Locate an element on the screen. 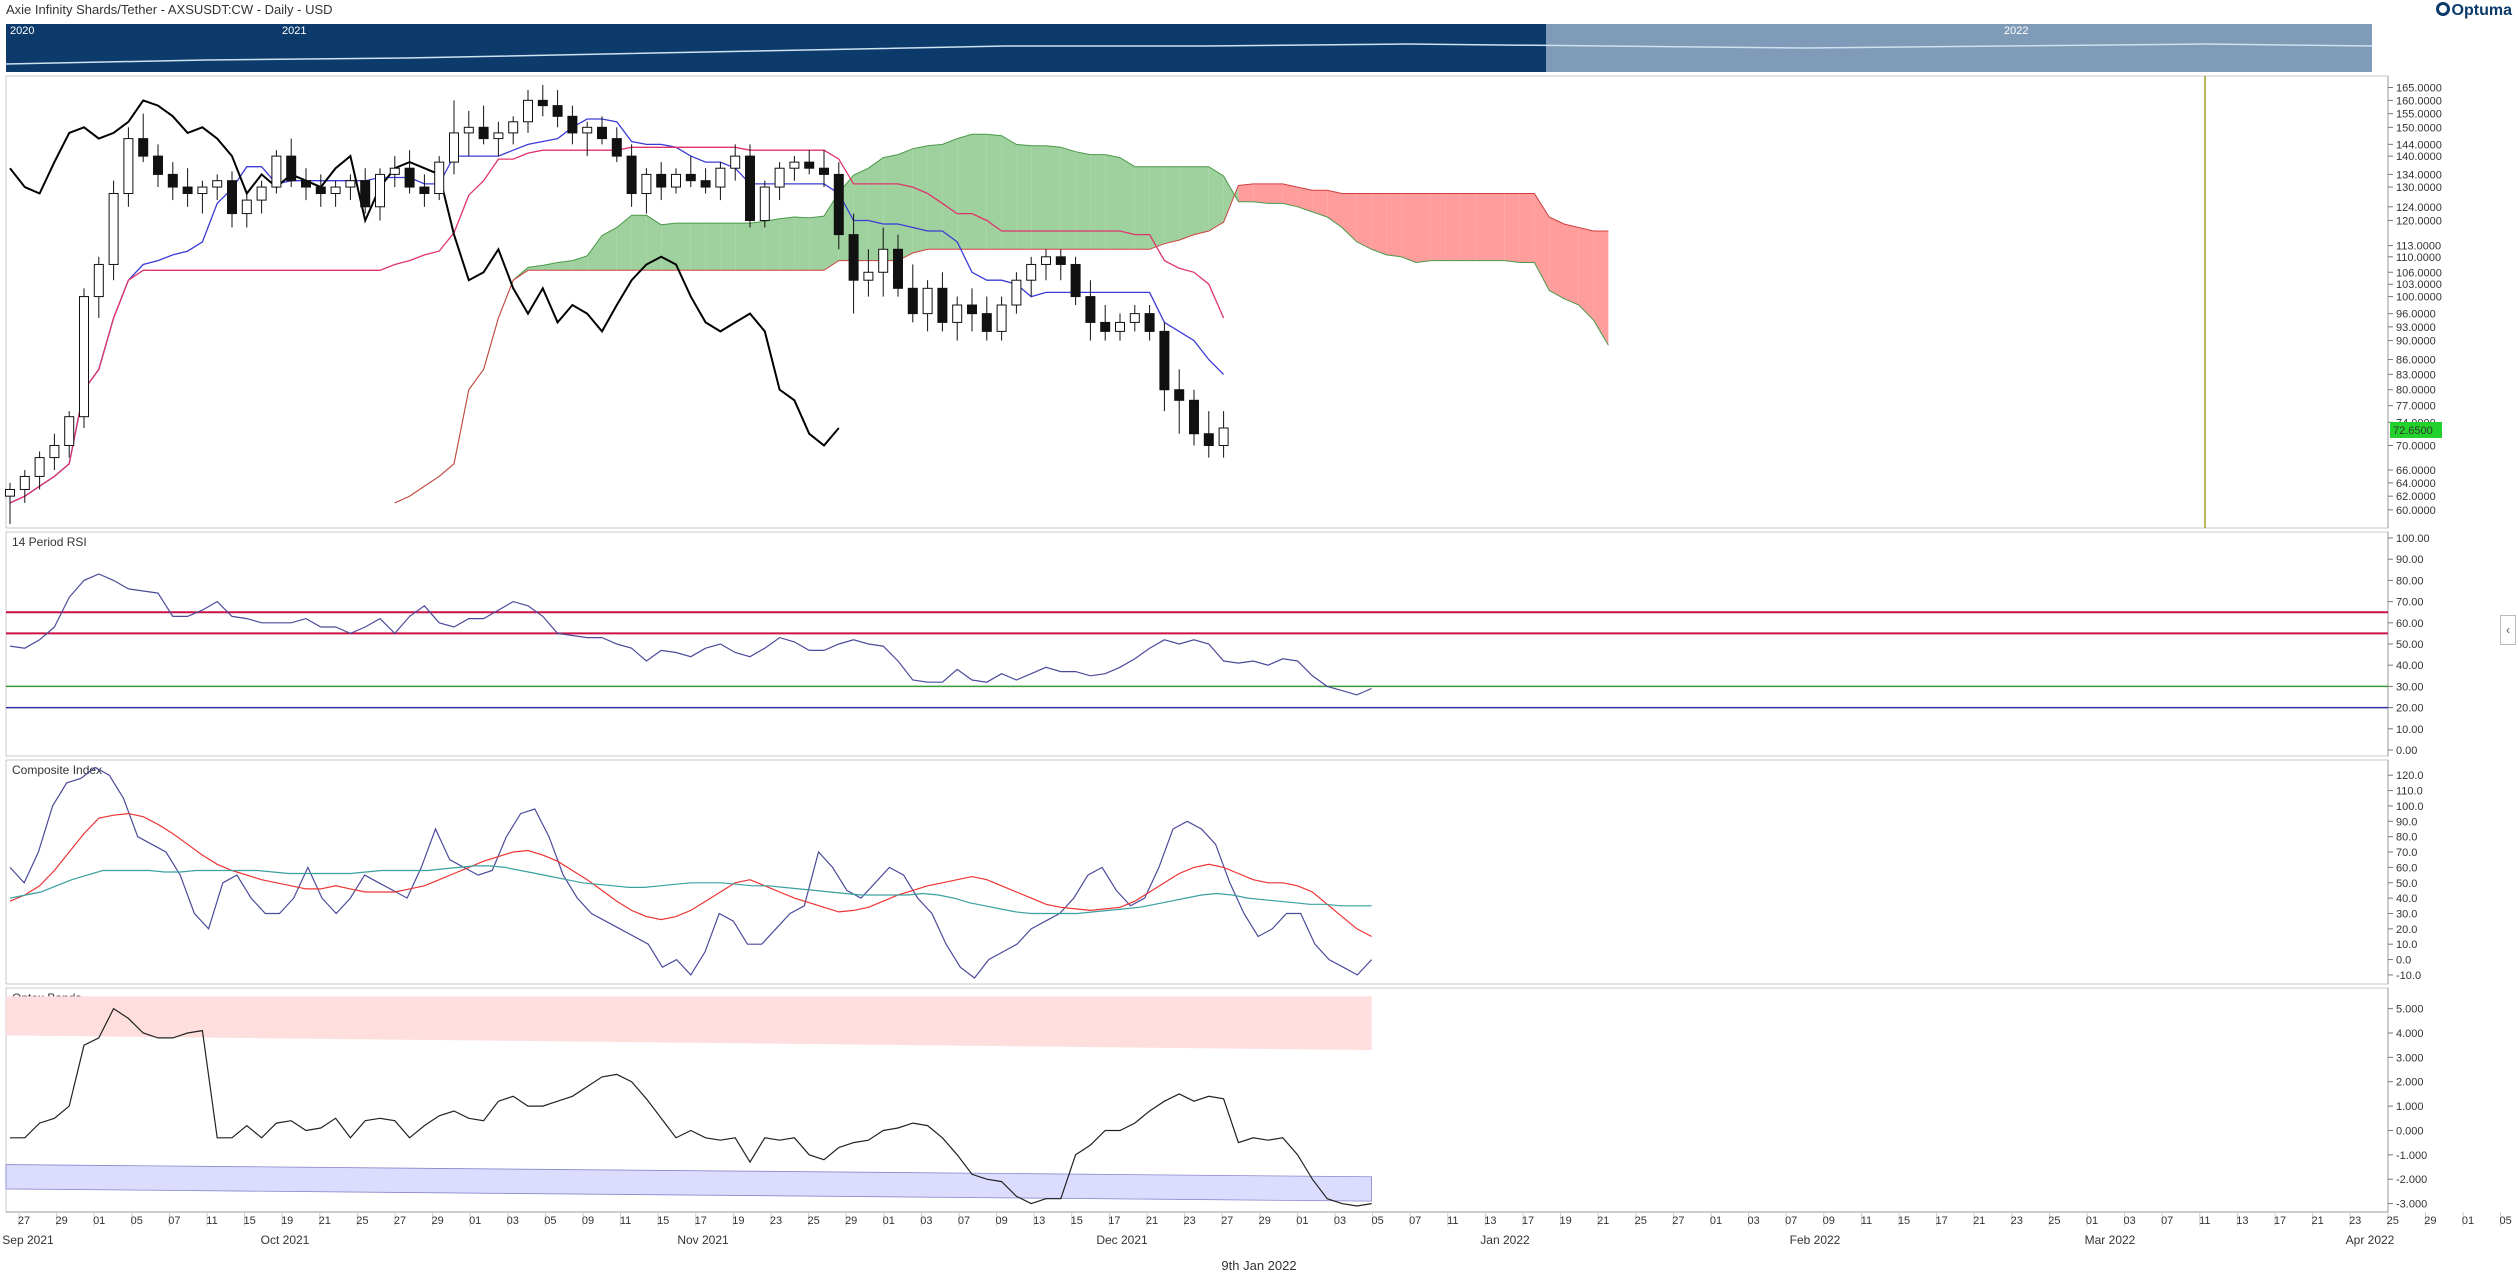 The height and width of the screenshot is (1284, 2518). y-tick-label-rsi: 20.00 is located at coordinates (2410, 709).